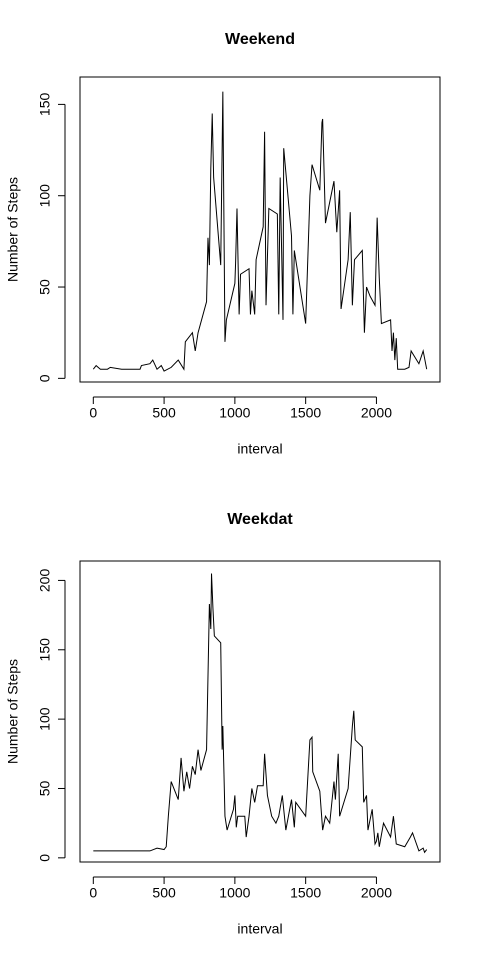  I want to click on chart-title: Weekdat, so click(260, 519).